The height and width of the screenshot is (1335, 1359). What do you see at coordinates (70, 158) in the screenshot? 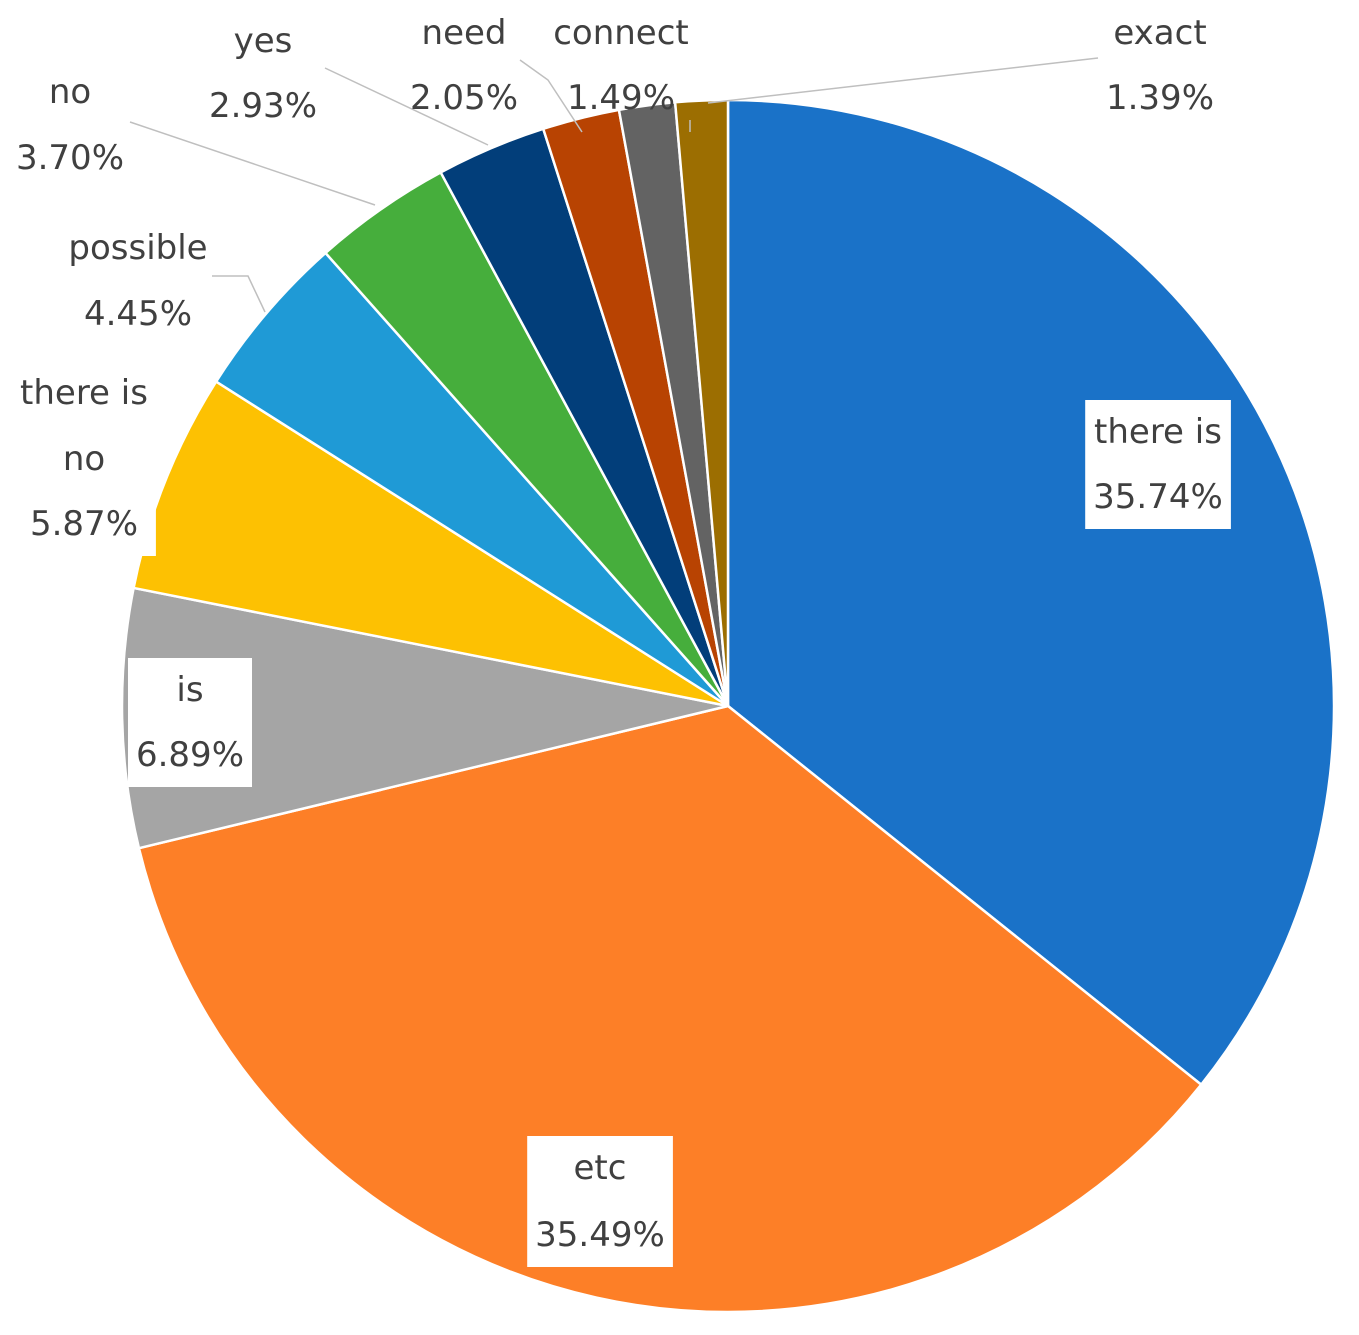
I see `slice-value-label: 3.70%` at bounding box center [70, 158].